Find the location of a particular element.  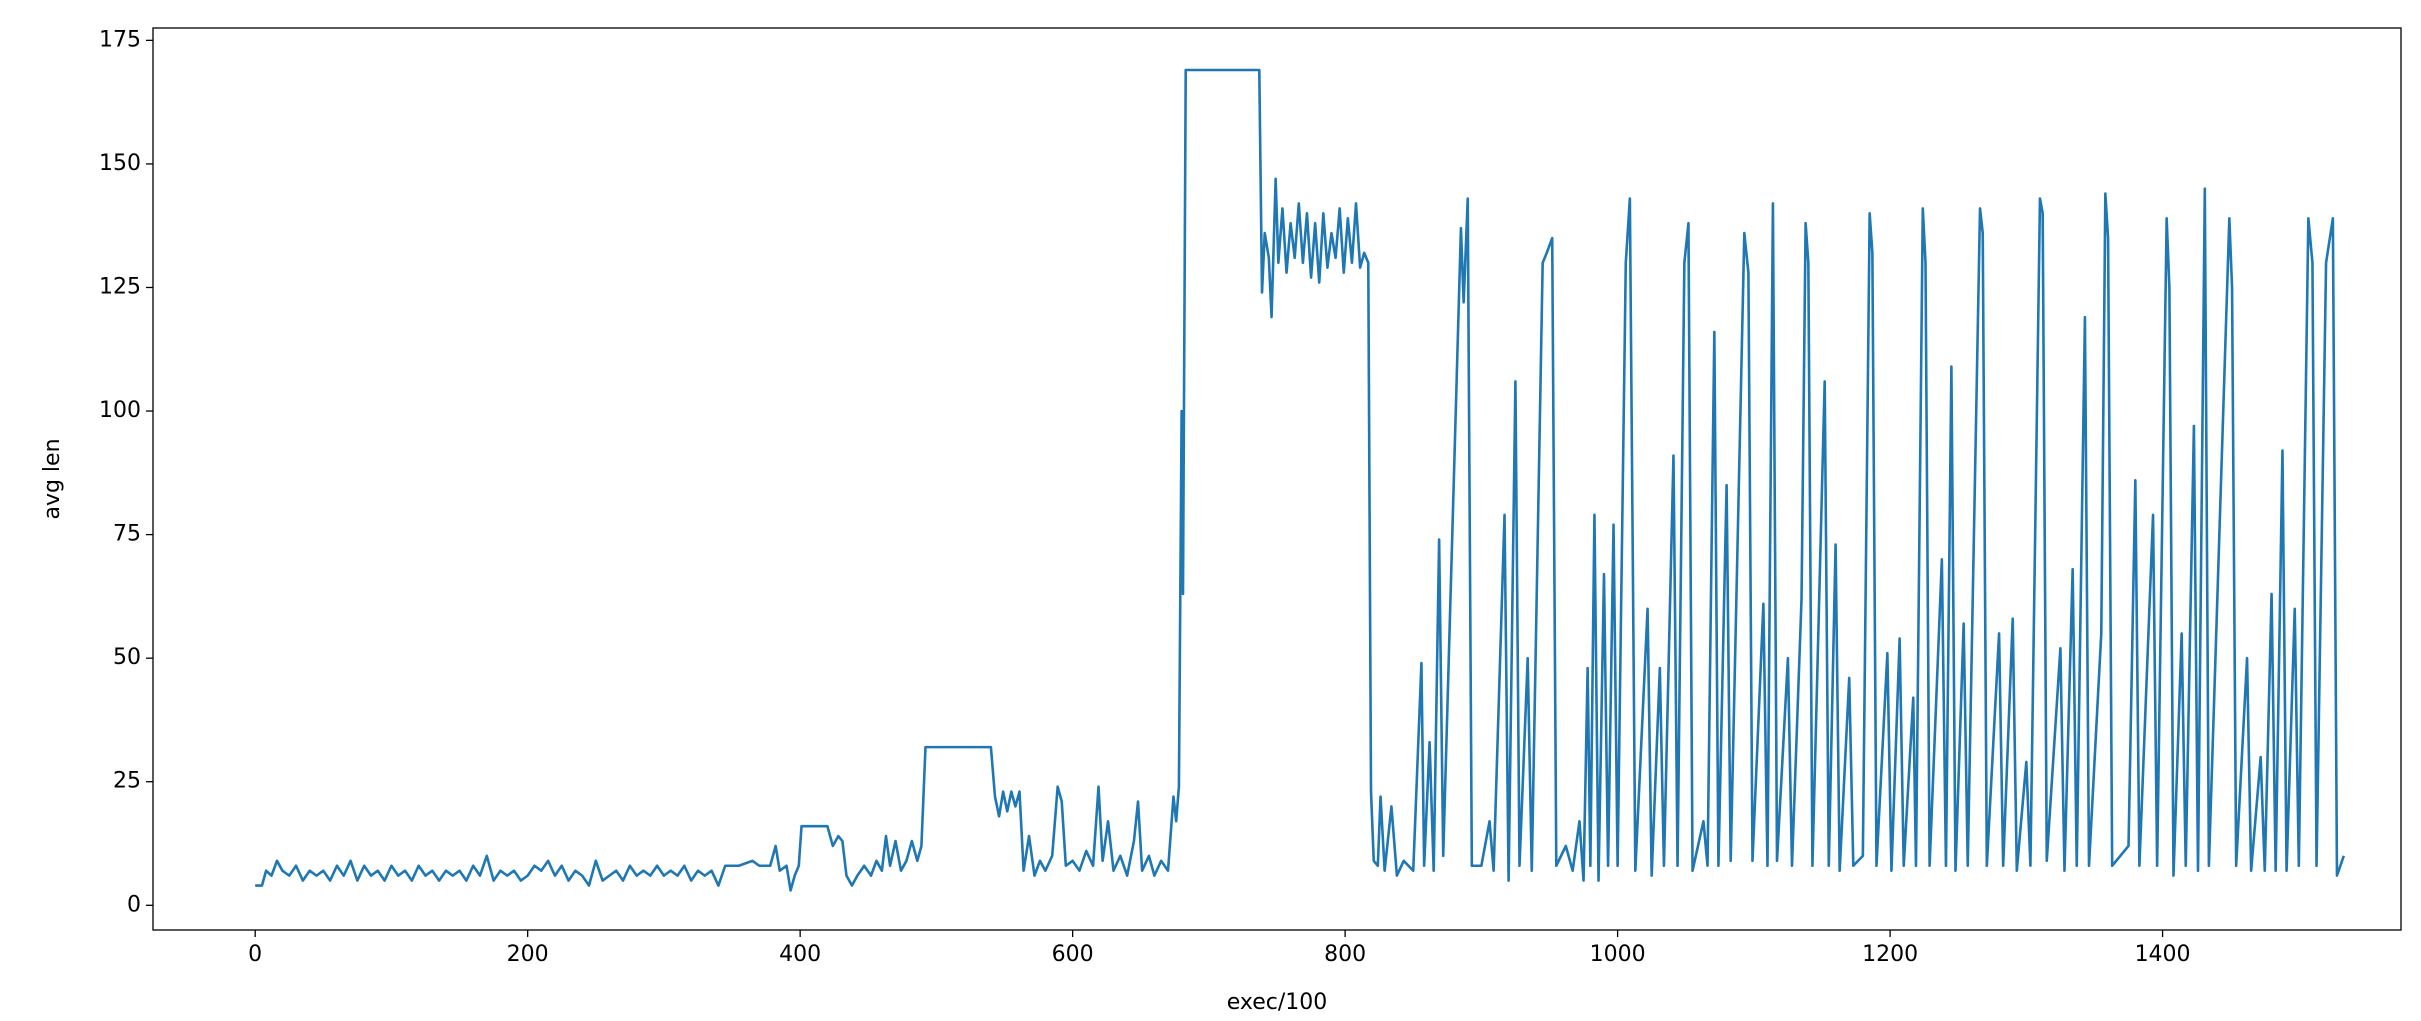

y-tick-label: 25 is located at coordinates (127, 781).